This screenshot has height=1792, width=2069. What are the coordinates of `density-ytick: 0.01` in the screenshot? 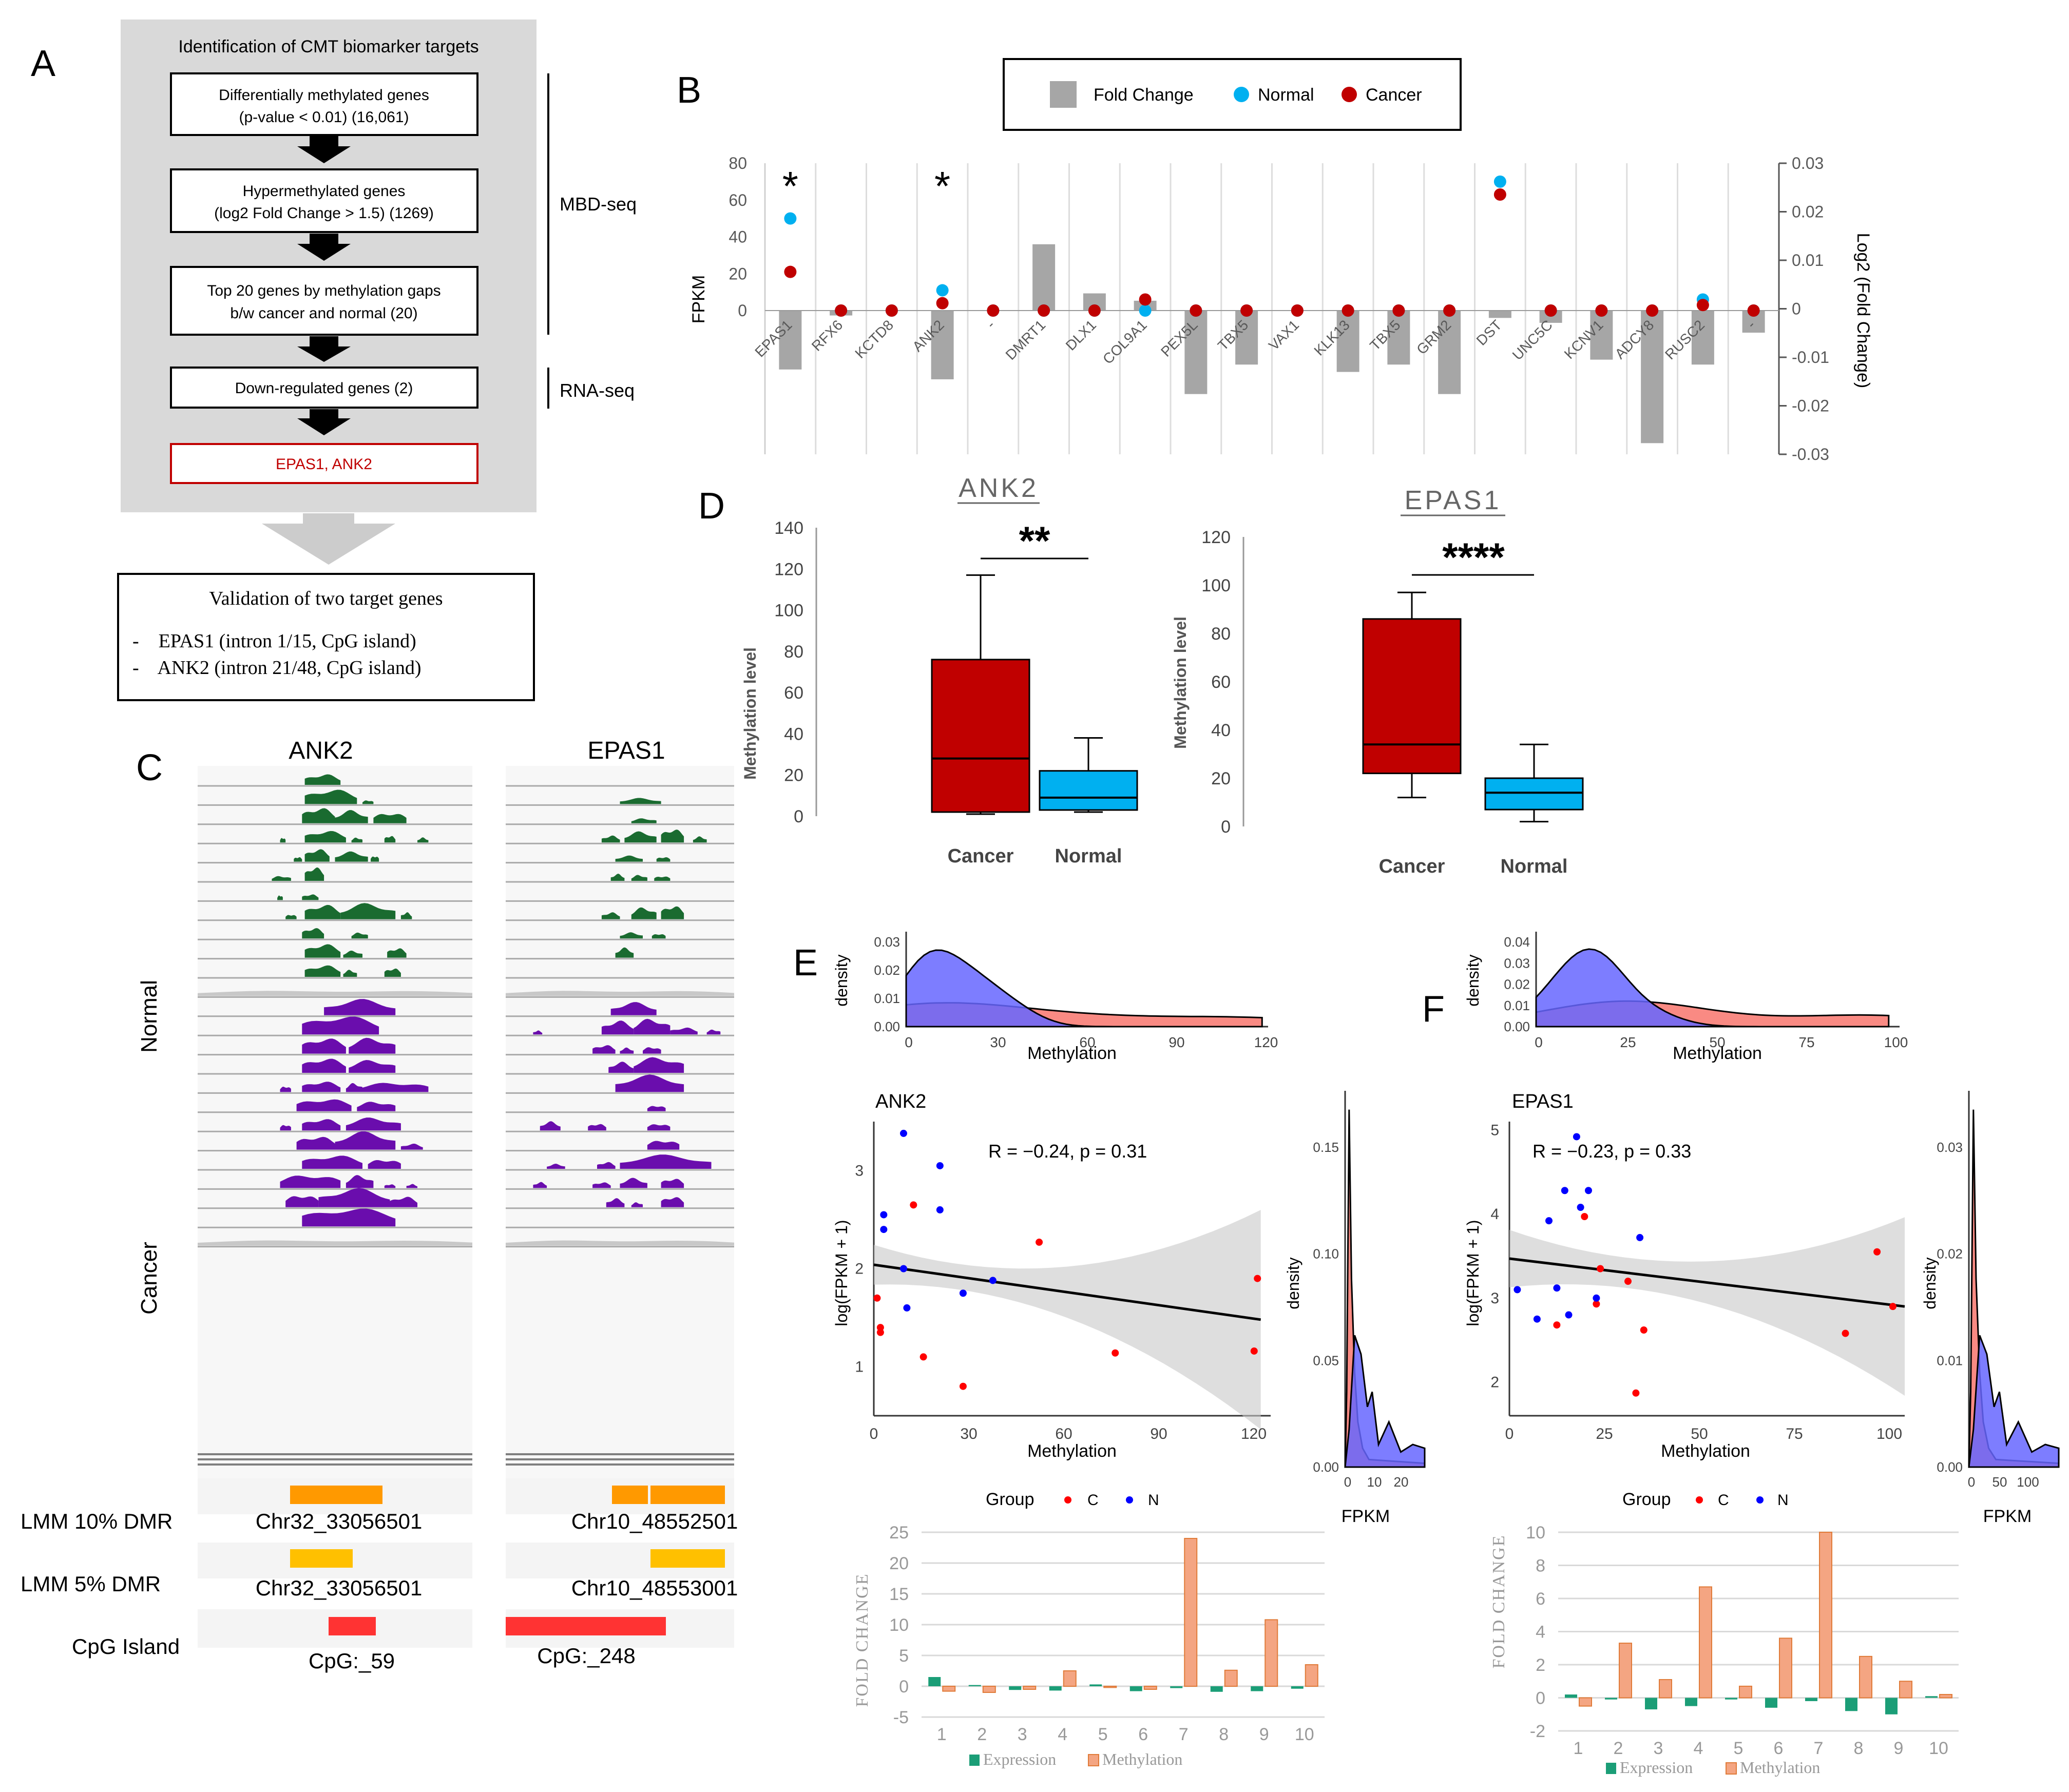 It's located at (1950, 1360).